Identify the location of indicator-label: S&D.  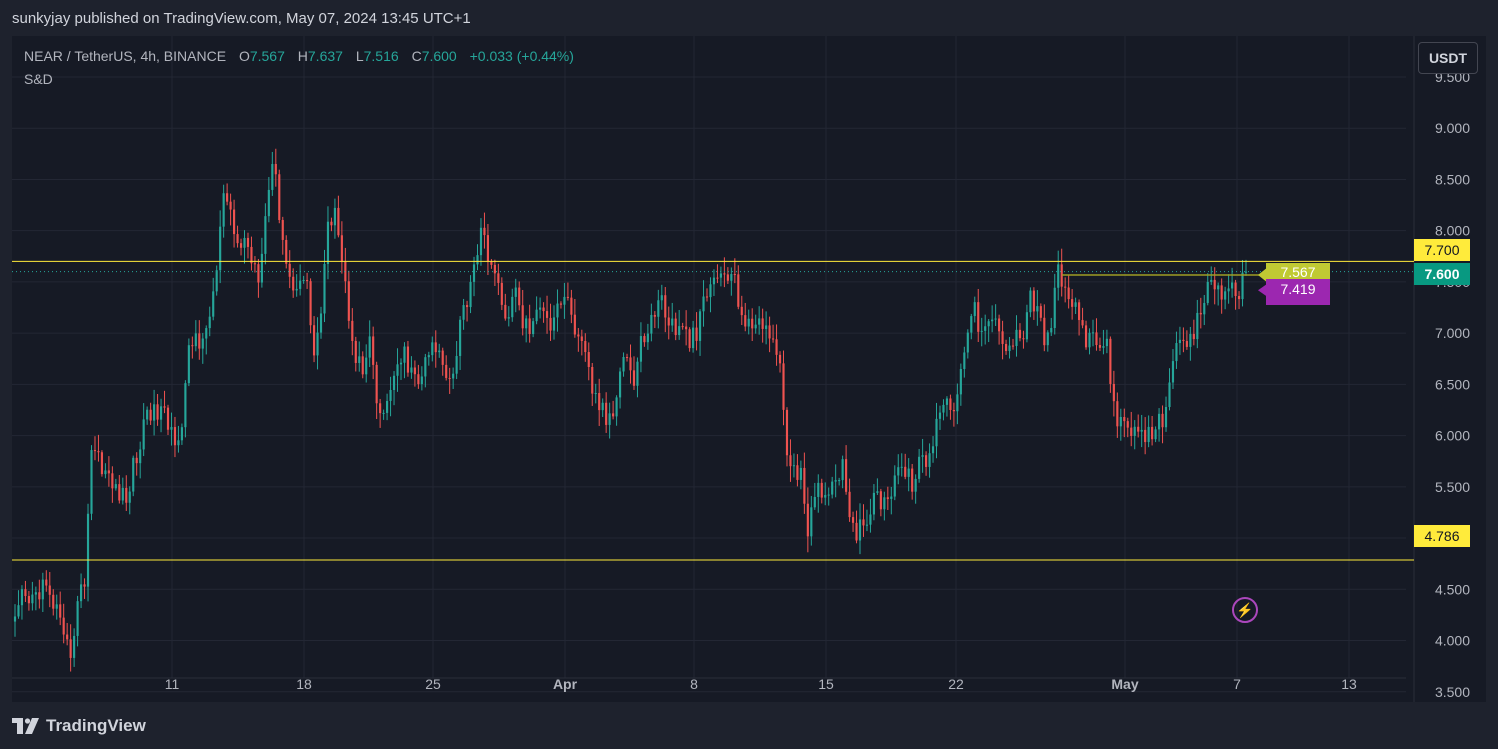
(38, 79).